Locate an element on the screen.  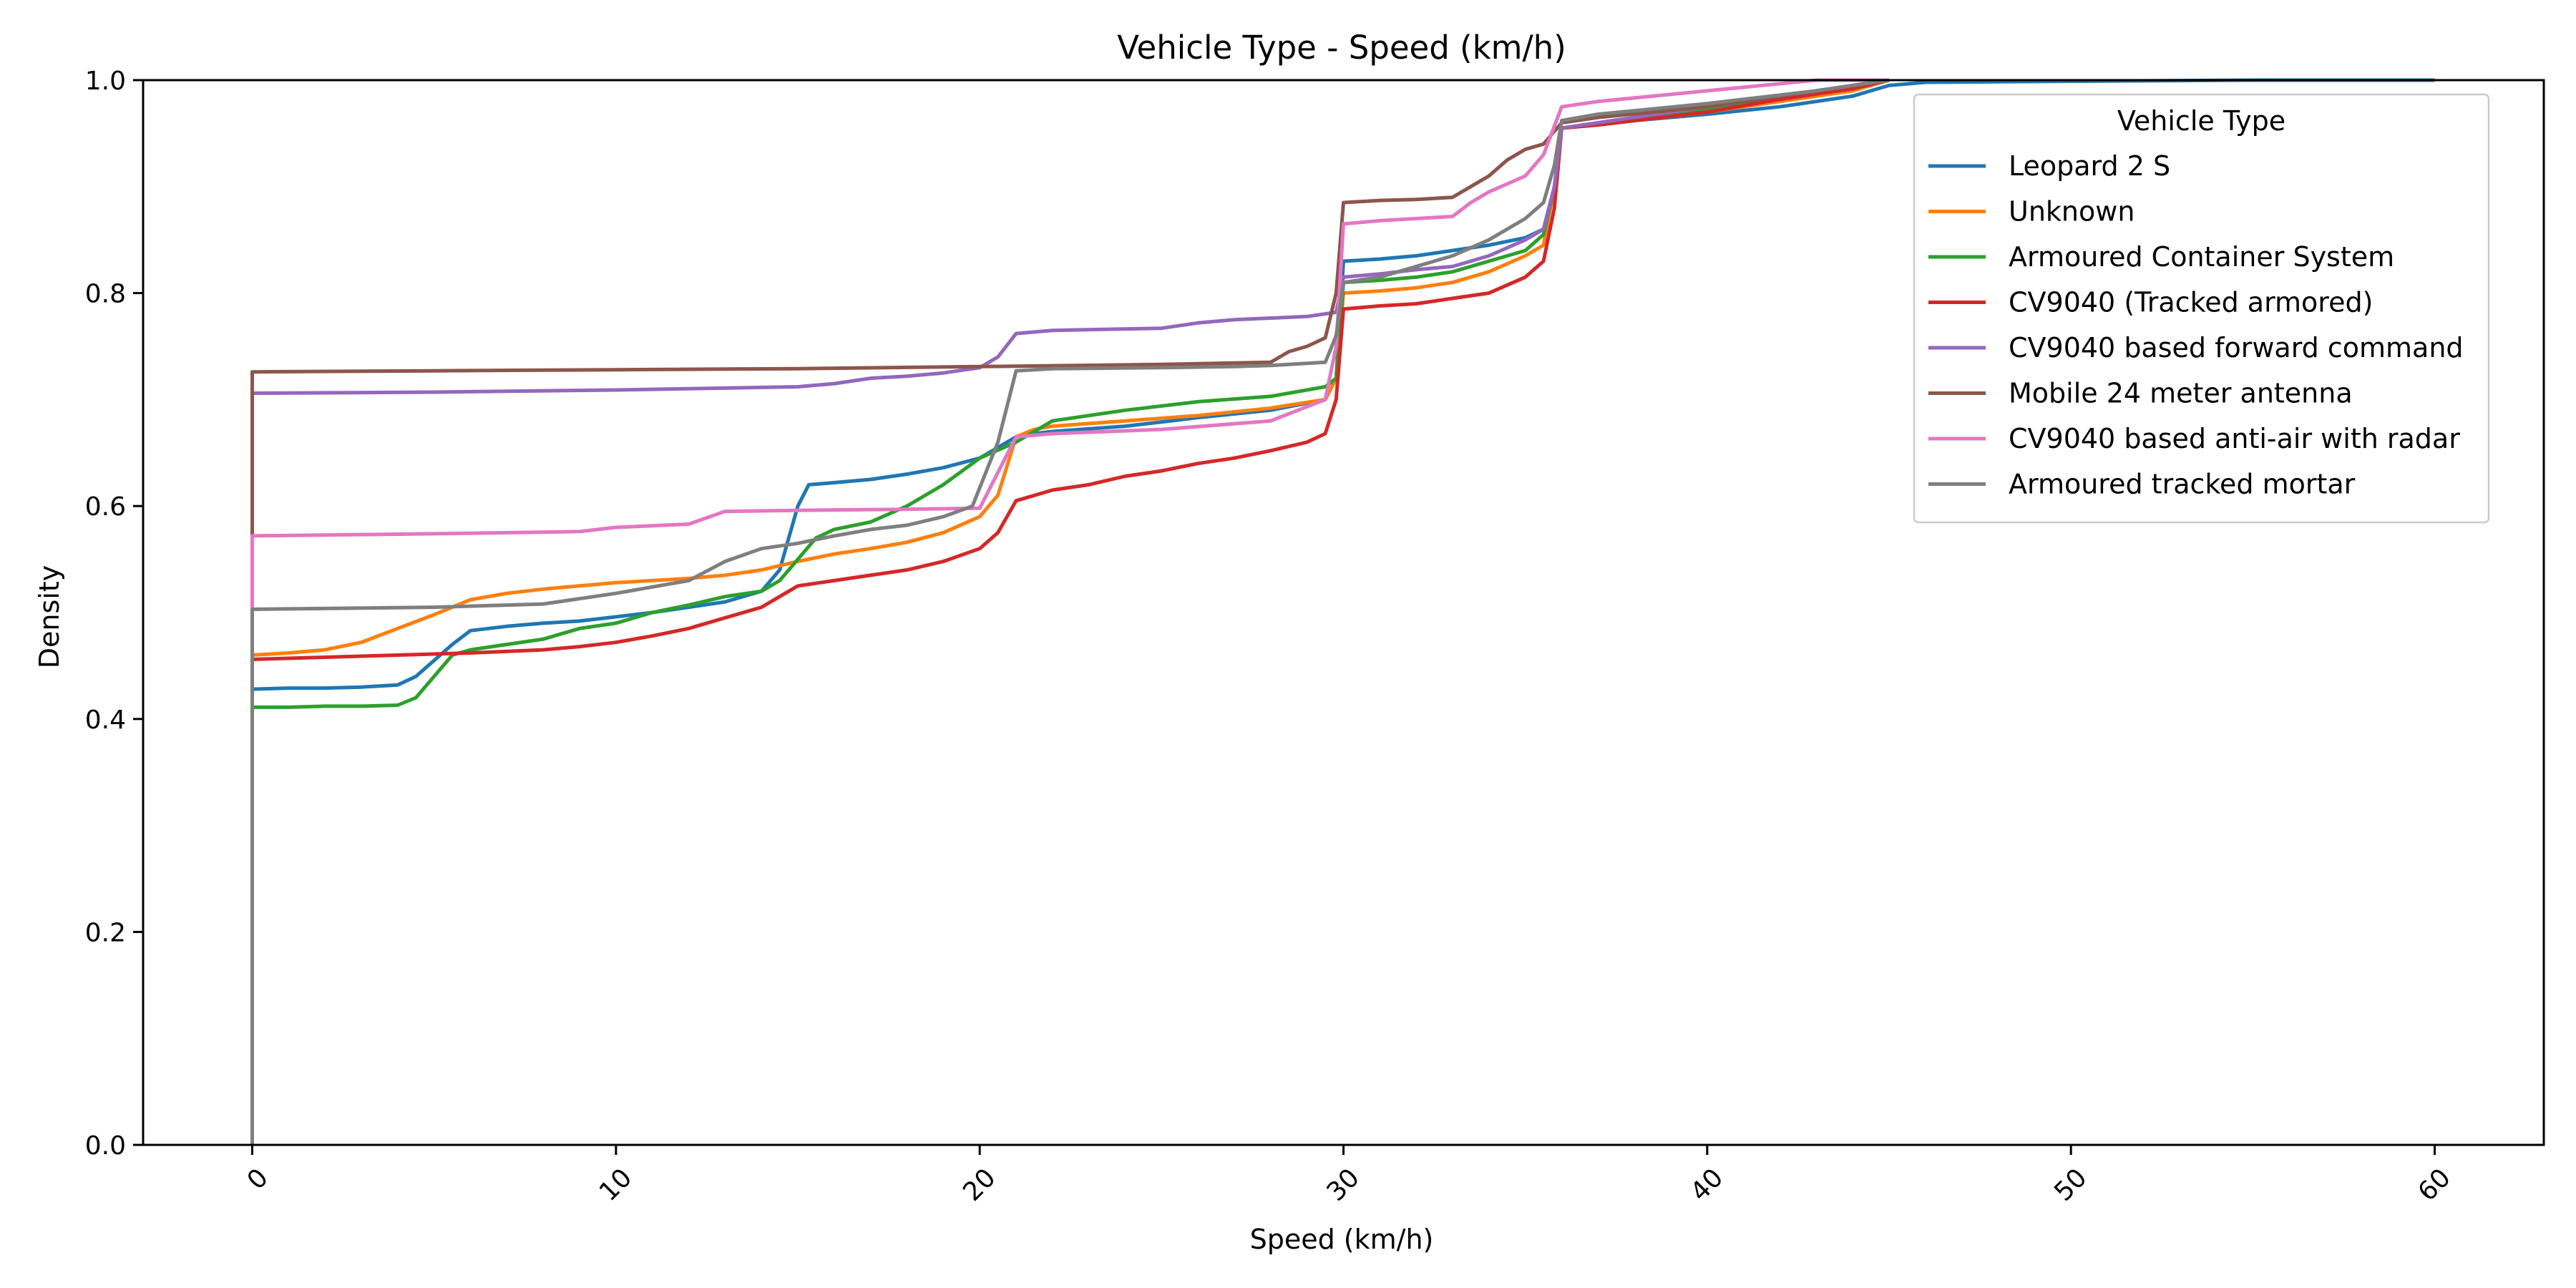
y-tick-label: 0.4 is located at coordinates (105, 720).